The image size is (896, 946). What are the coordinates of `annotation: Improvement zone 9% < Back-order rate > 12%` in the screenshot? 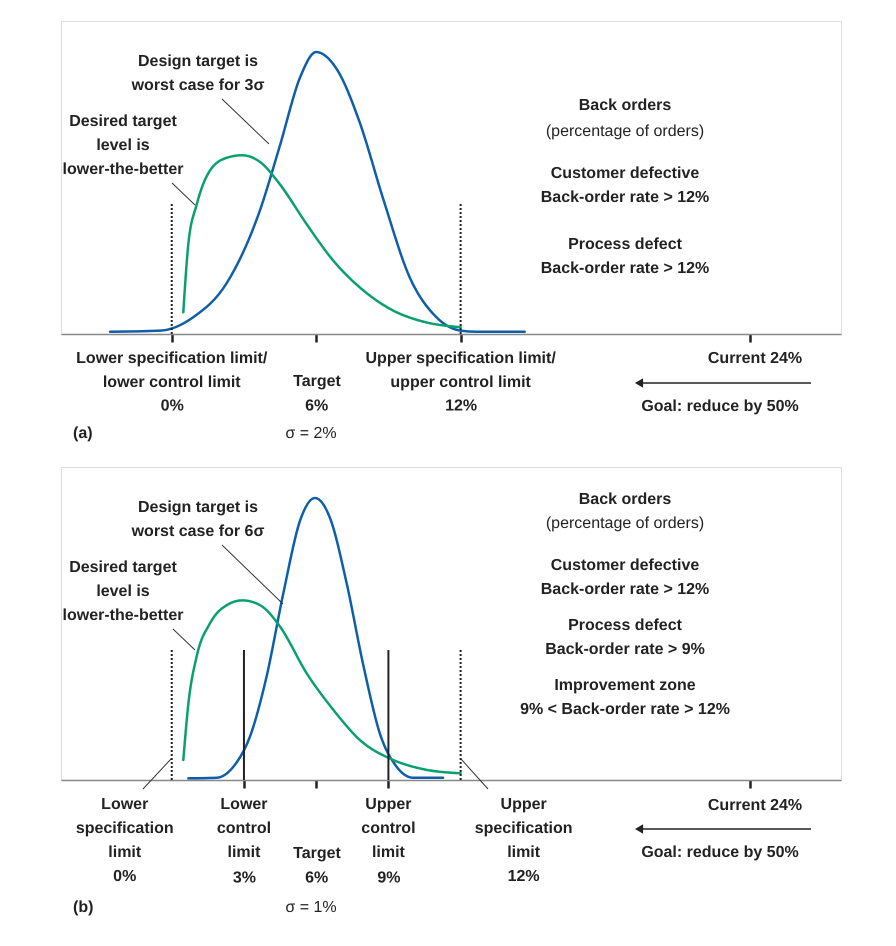 It's located at (625, 697).